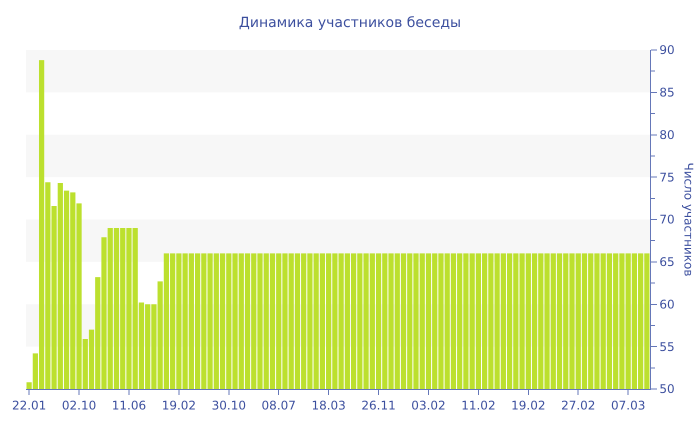  What do you see at coordinates (667, 177) in the screenshot?
I see `y-tick-label: 75` at bounding box center [667, 177].